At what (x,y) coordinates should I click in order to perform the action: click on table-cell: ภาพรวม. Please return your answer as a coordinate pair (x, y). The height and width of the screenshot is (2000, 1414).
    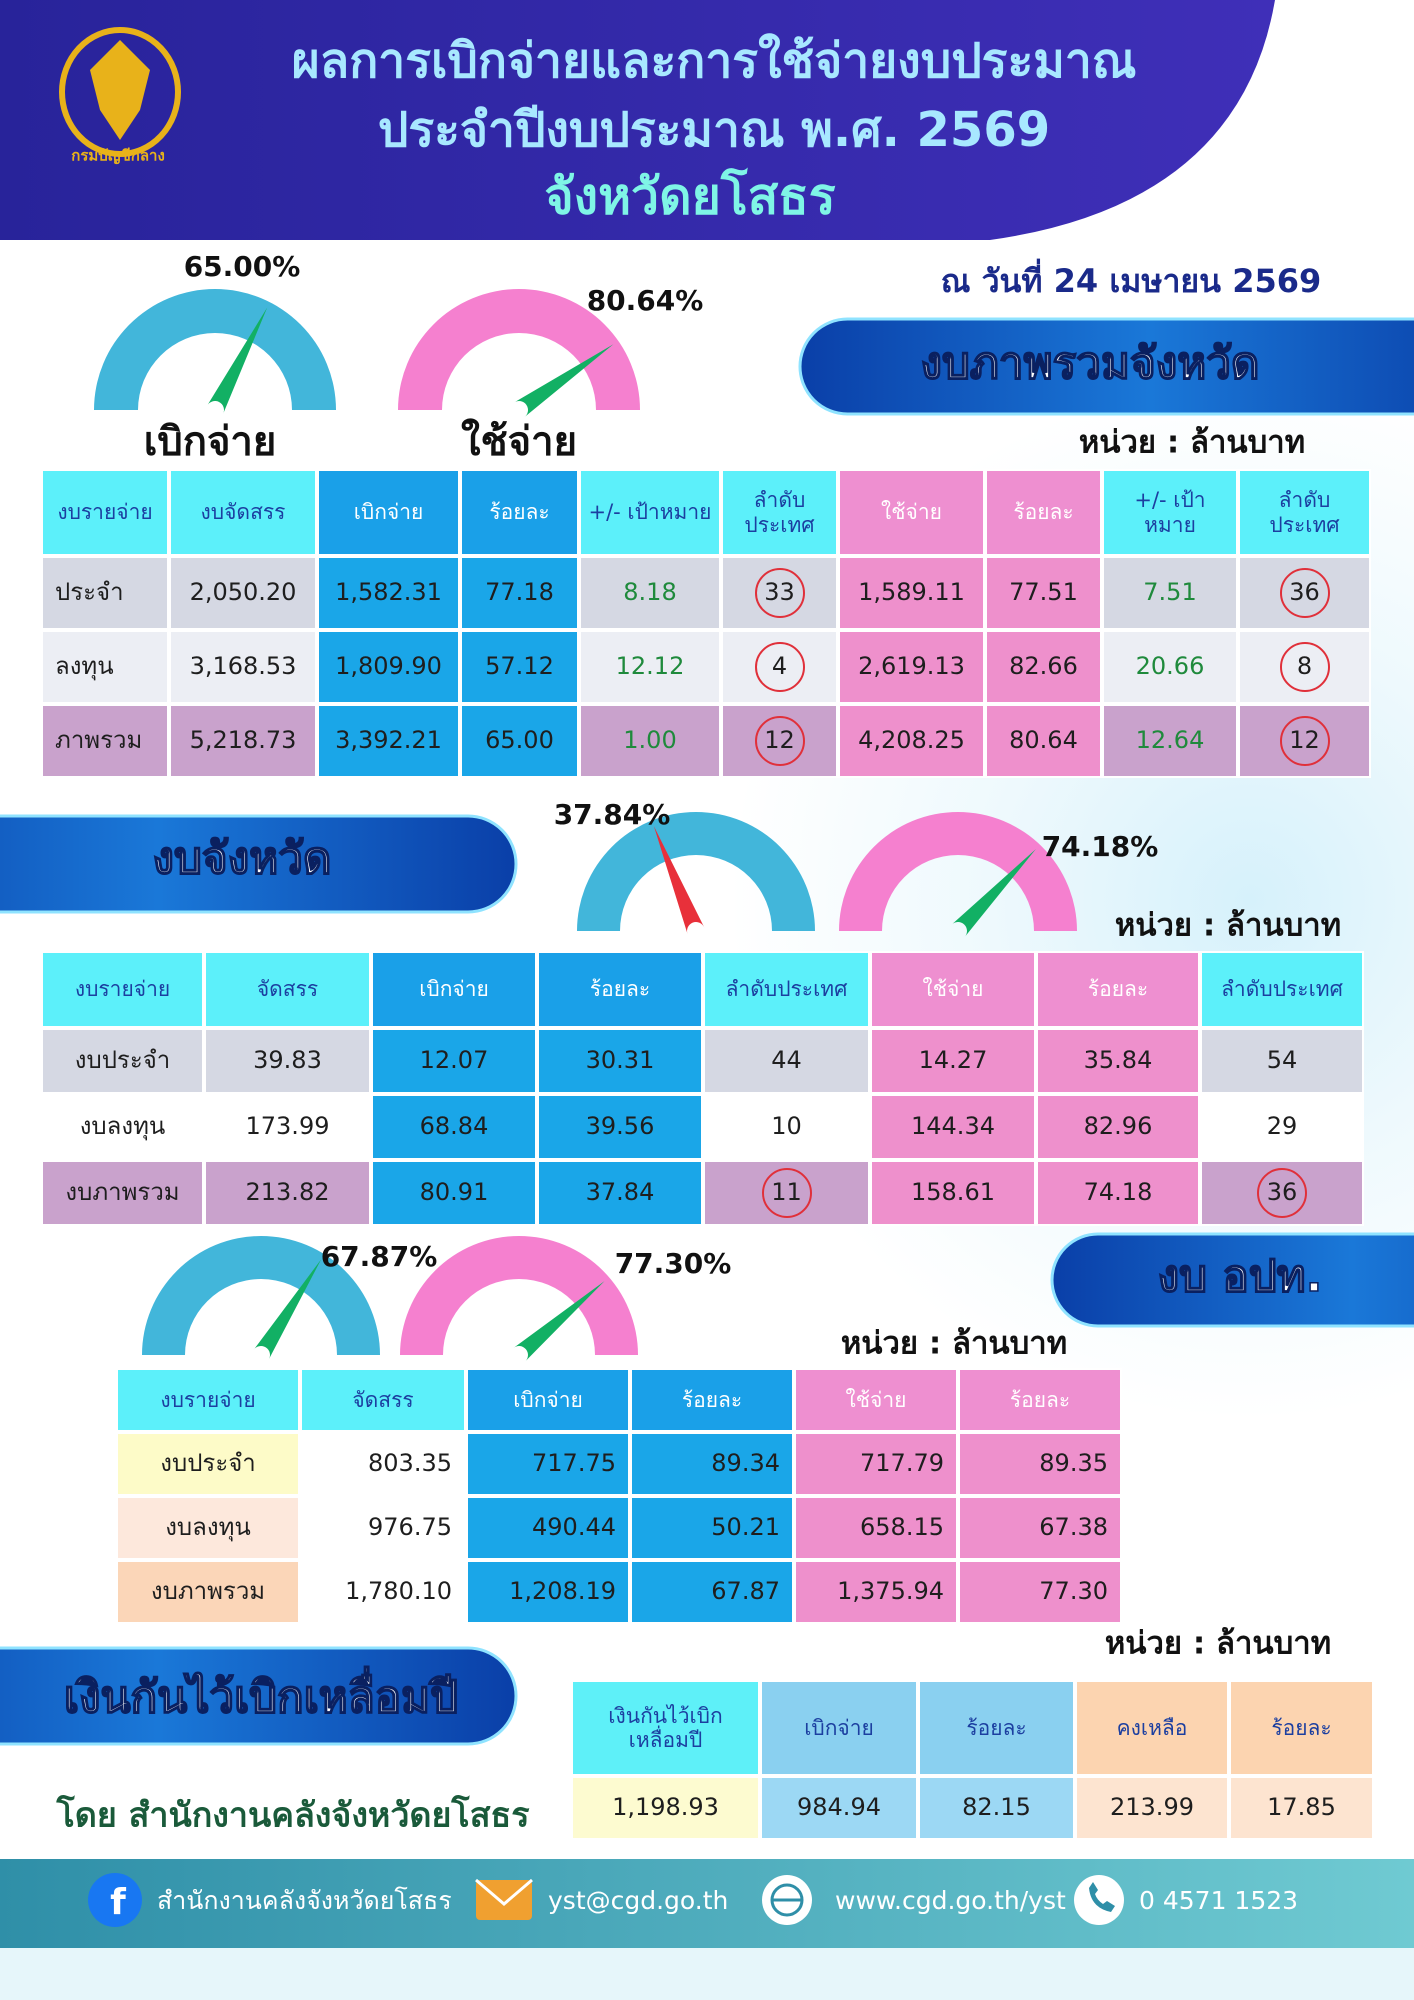
    Looking at the image, I should click on (105, 741).